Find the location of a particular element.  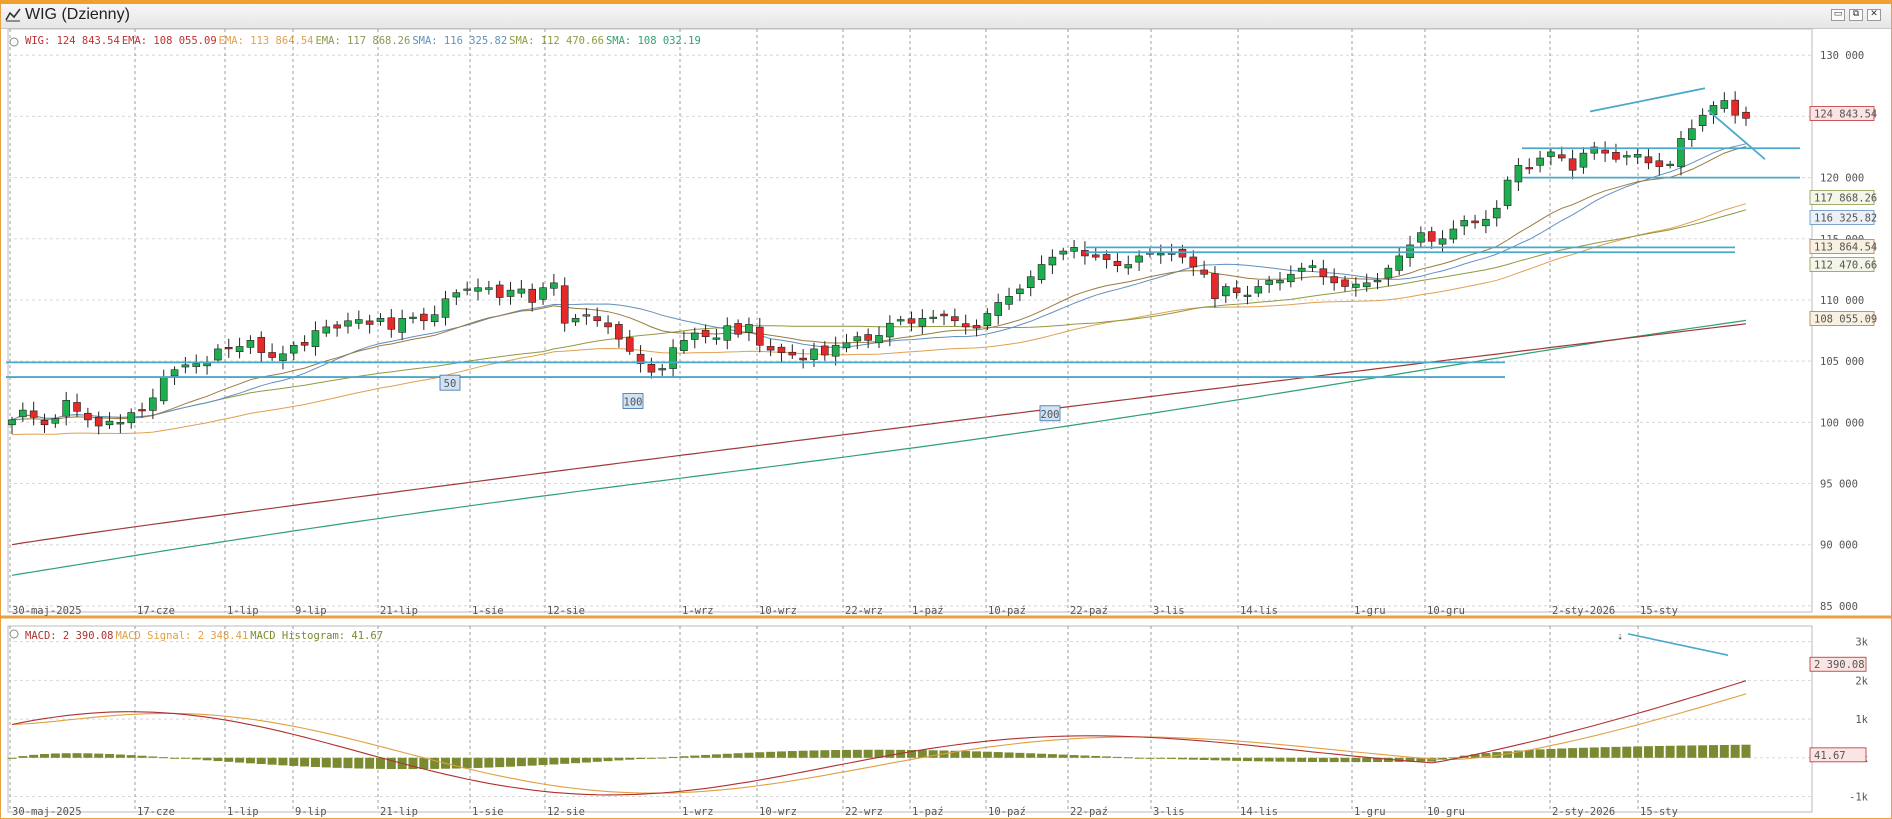

minimize-icon: ▭ is located at coordinates (1838, 15).